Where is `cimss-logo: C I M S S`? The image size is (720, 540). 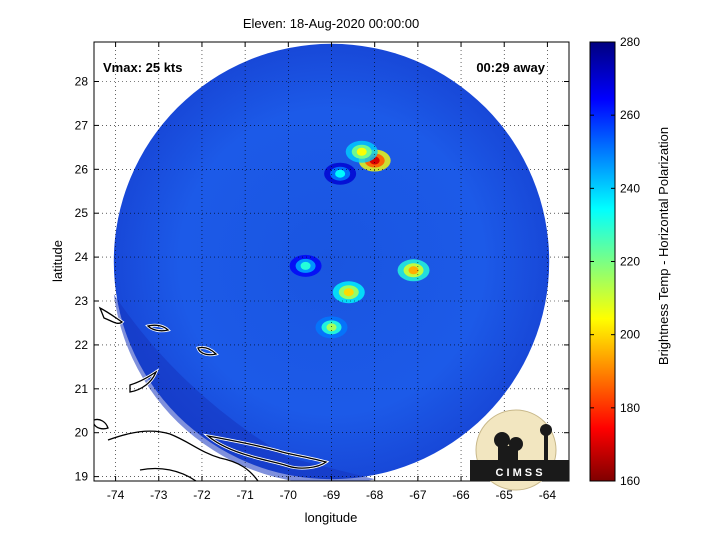 cimss-logo: C I M S S is located at coordinates (519, 450).